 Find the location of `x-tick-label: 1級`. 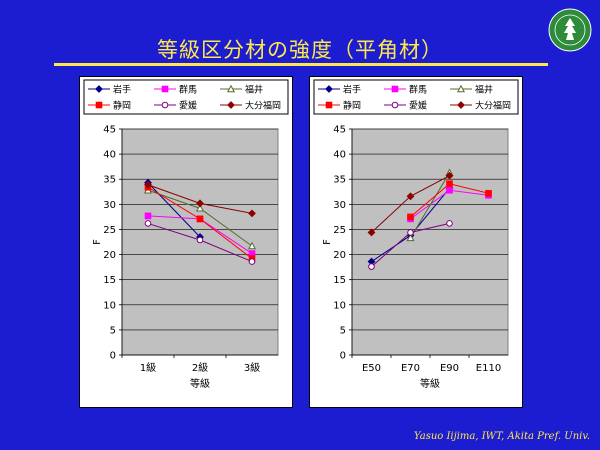

x-tick-label: 1級 is located at coordinates (148, 367).